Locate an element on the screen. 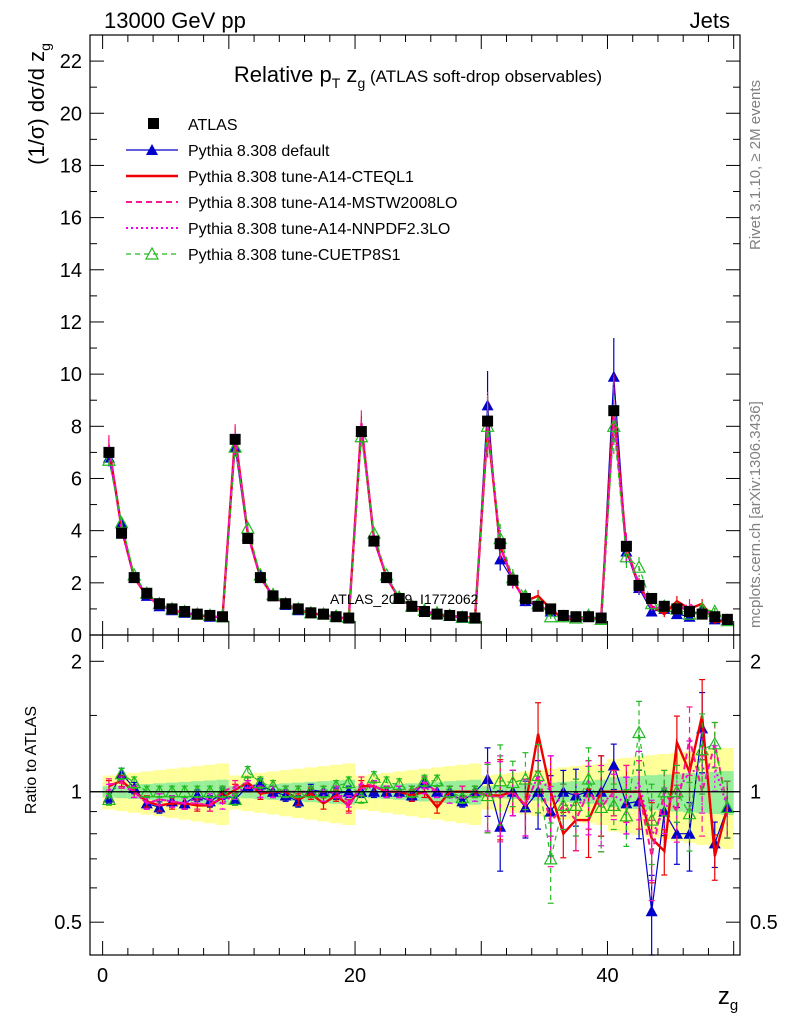  main-y-tick-label: 22 is located at coordinates (71, 62).